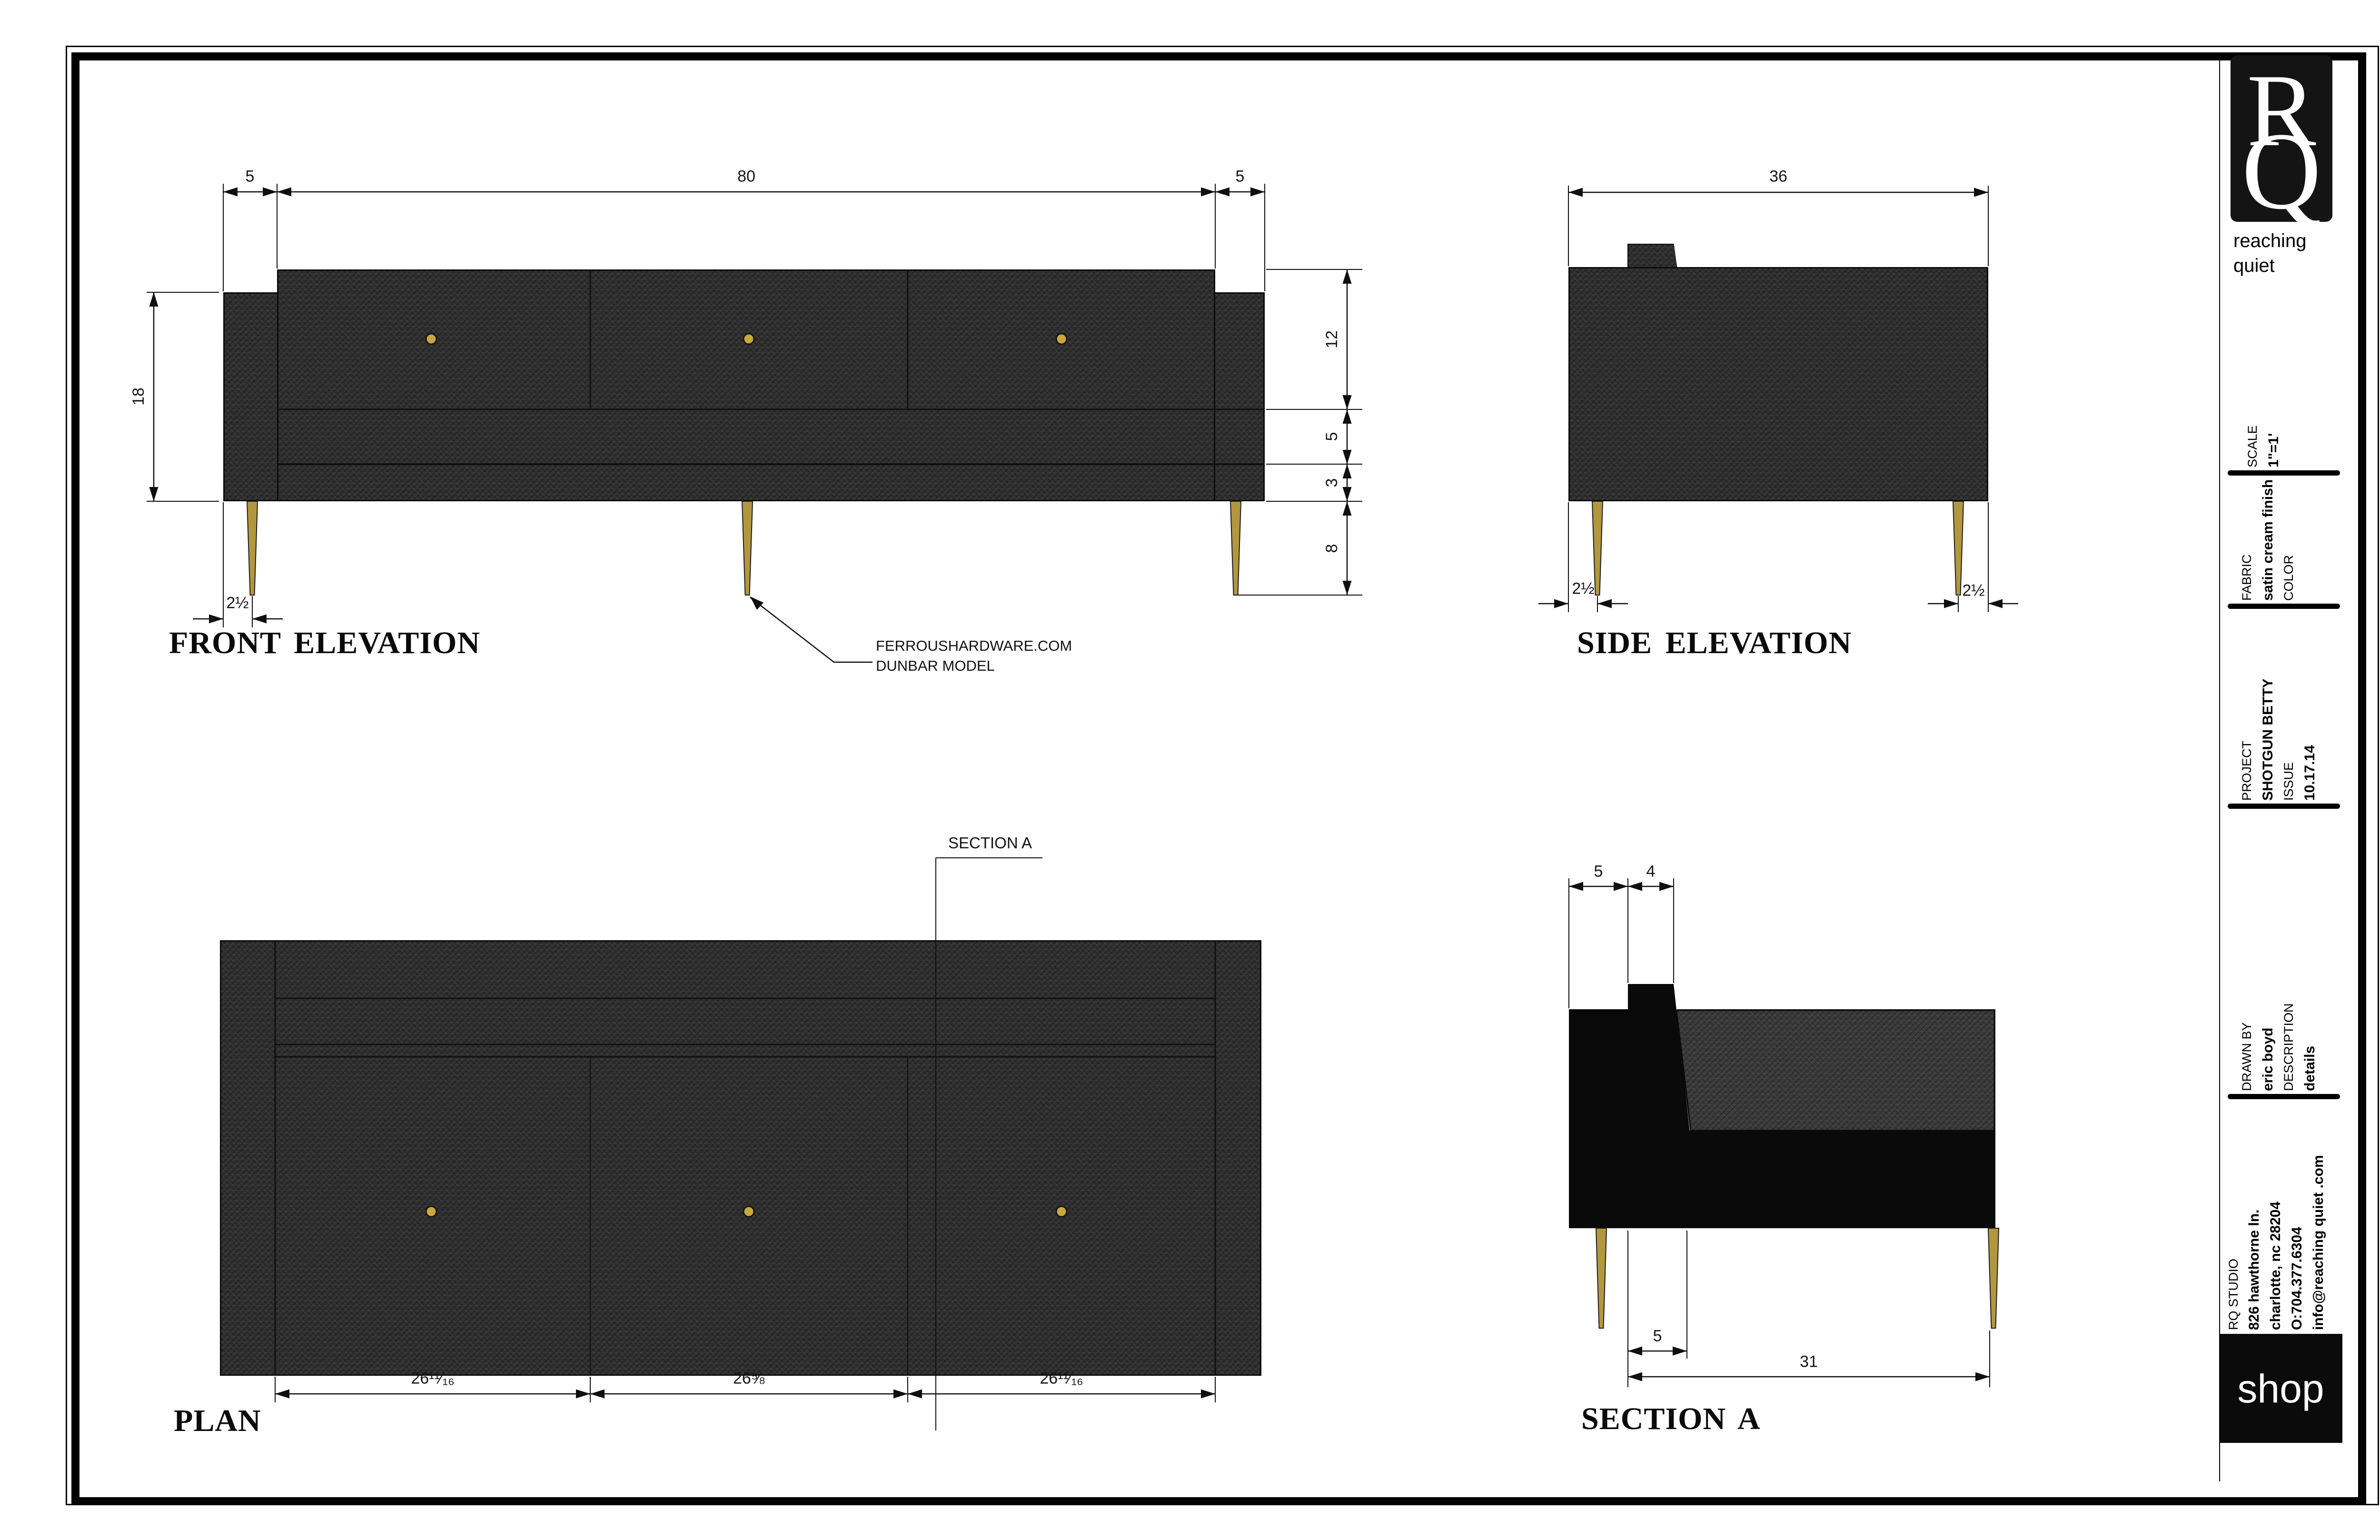 The height and width of the screenshot is (1540, 2380). Describe the element at coordinates (740, 1158) in the screenshot. I see `plan-body` at that location.